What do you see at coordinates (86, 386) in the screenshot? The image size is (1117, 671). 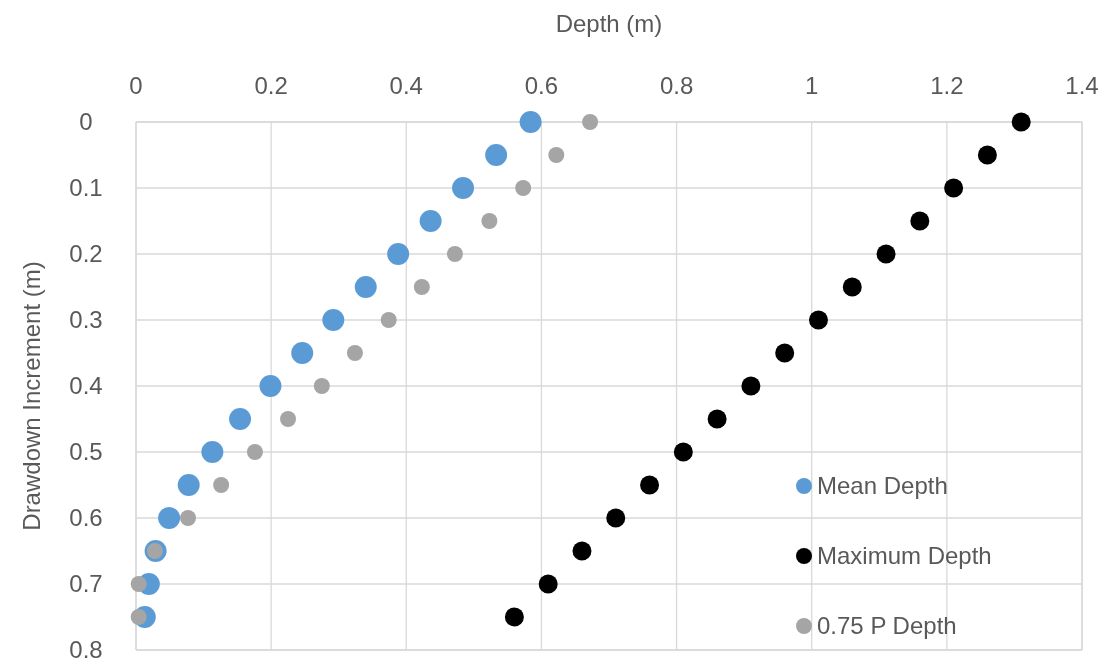 I see `y-tick-label: 0.4` at bounding box center [86, 386].